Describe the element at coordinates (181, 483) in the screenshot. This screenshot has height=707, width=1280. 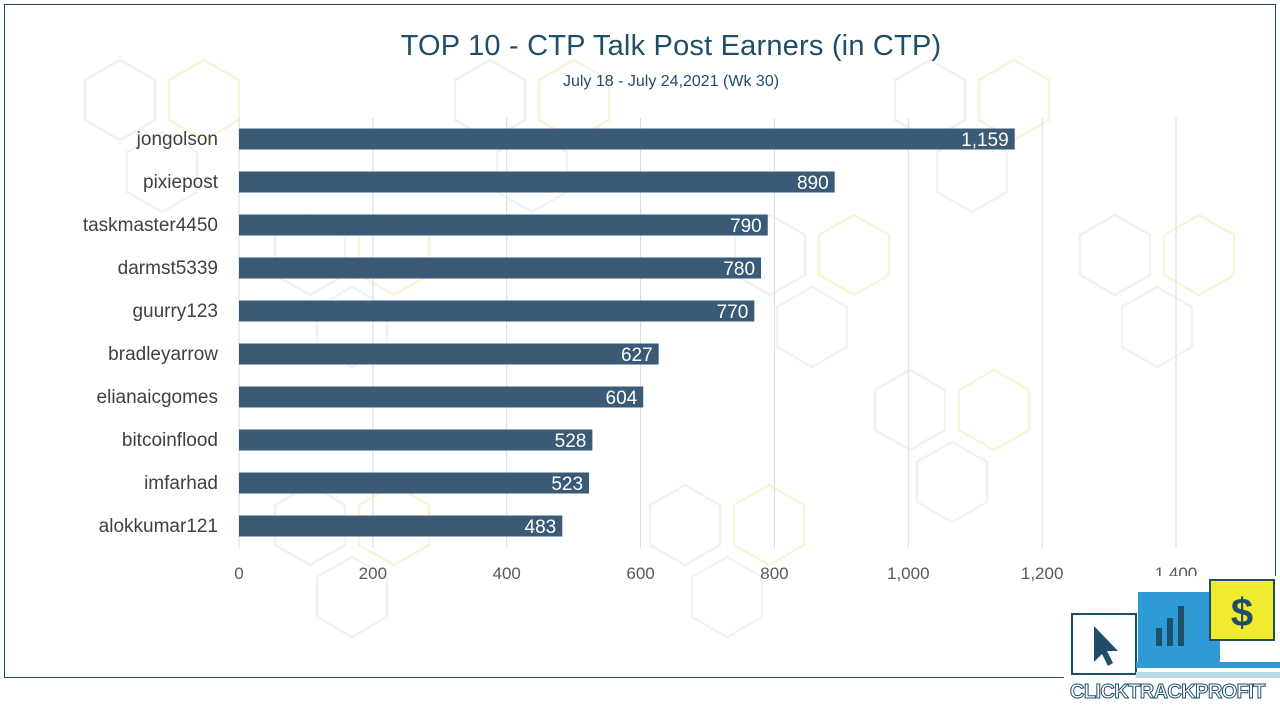
I see `category-label: imfarhad` at that location.